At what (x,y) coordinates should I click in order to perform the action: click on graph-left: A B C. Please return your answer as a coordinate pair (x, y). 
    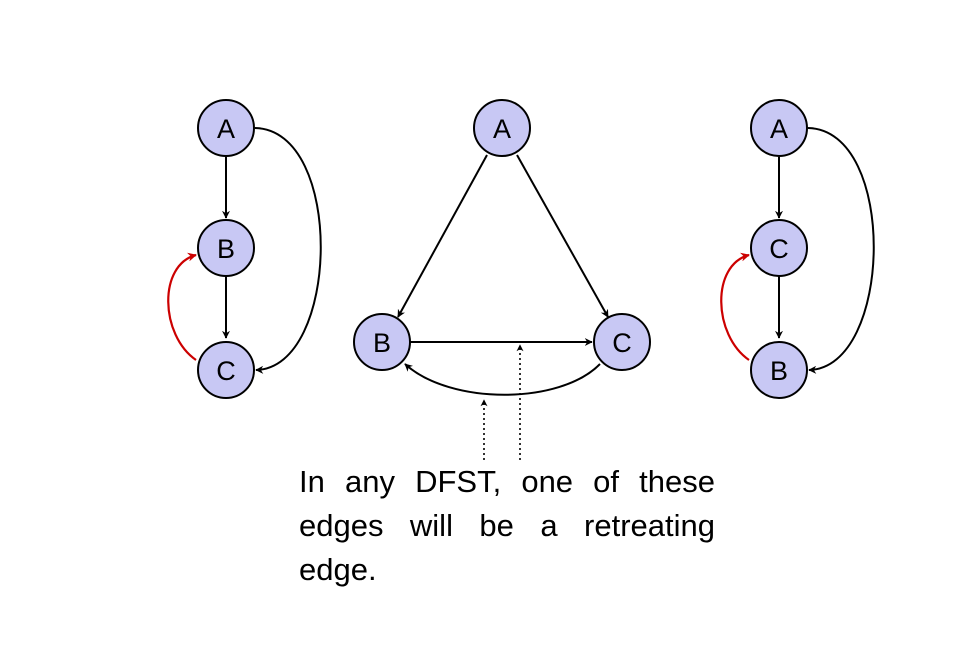
    Looking at the image, I should click on (244, 249).